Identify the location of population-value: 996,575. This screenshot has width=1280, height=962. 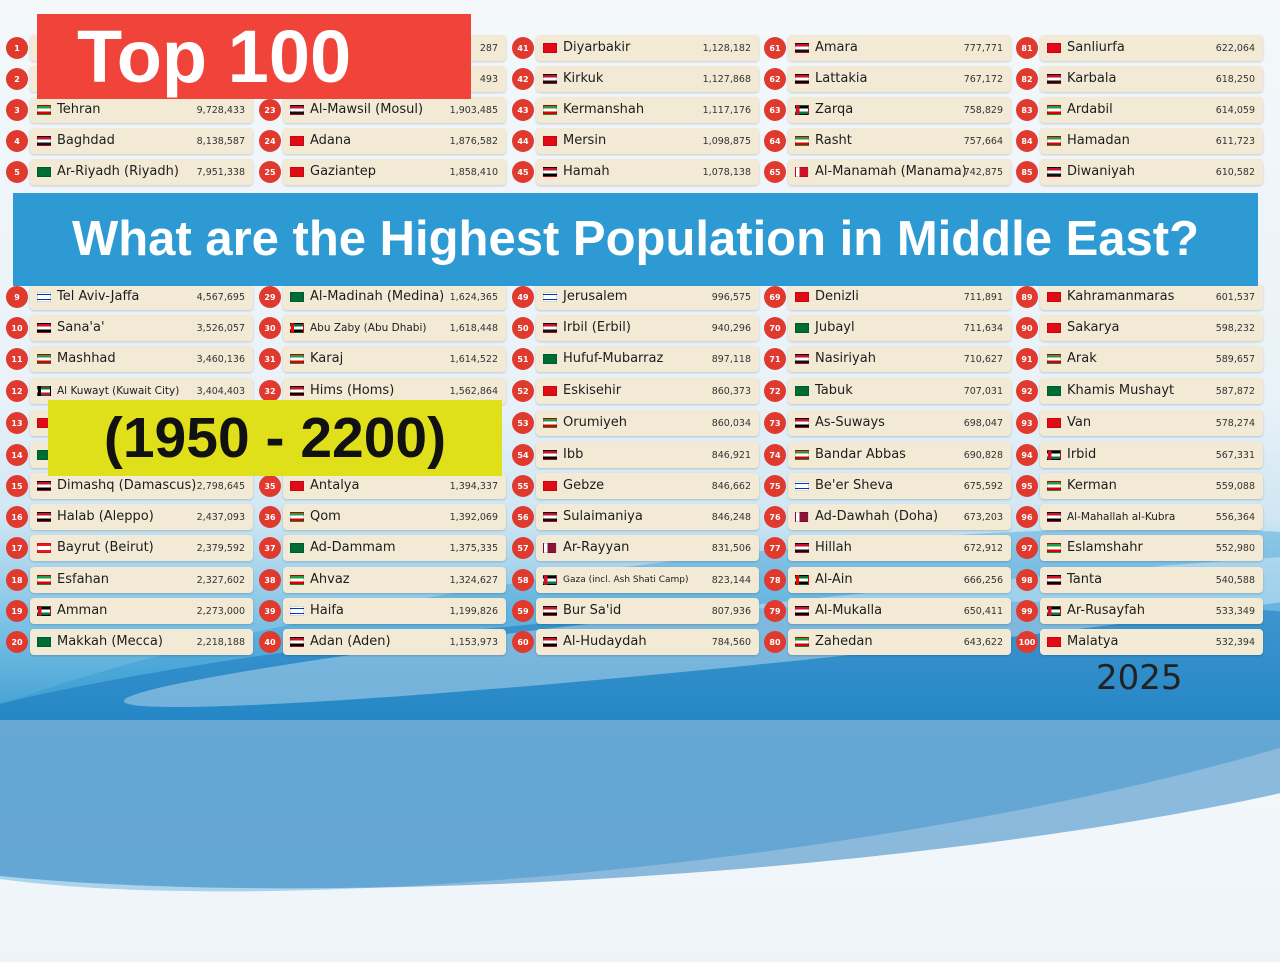
(731, 297).